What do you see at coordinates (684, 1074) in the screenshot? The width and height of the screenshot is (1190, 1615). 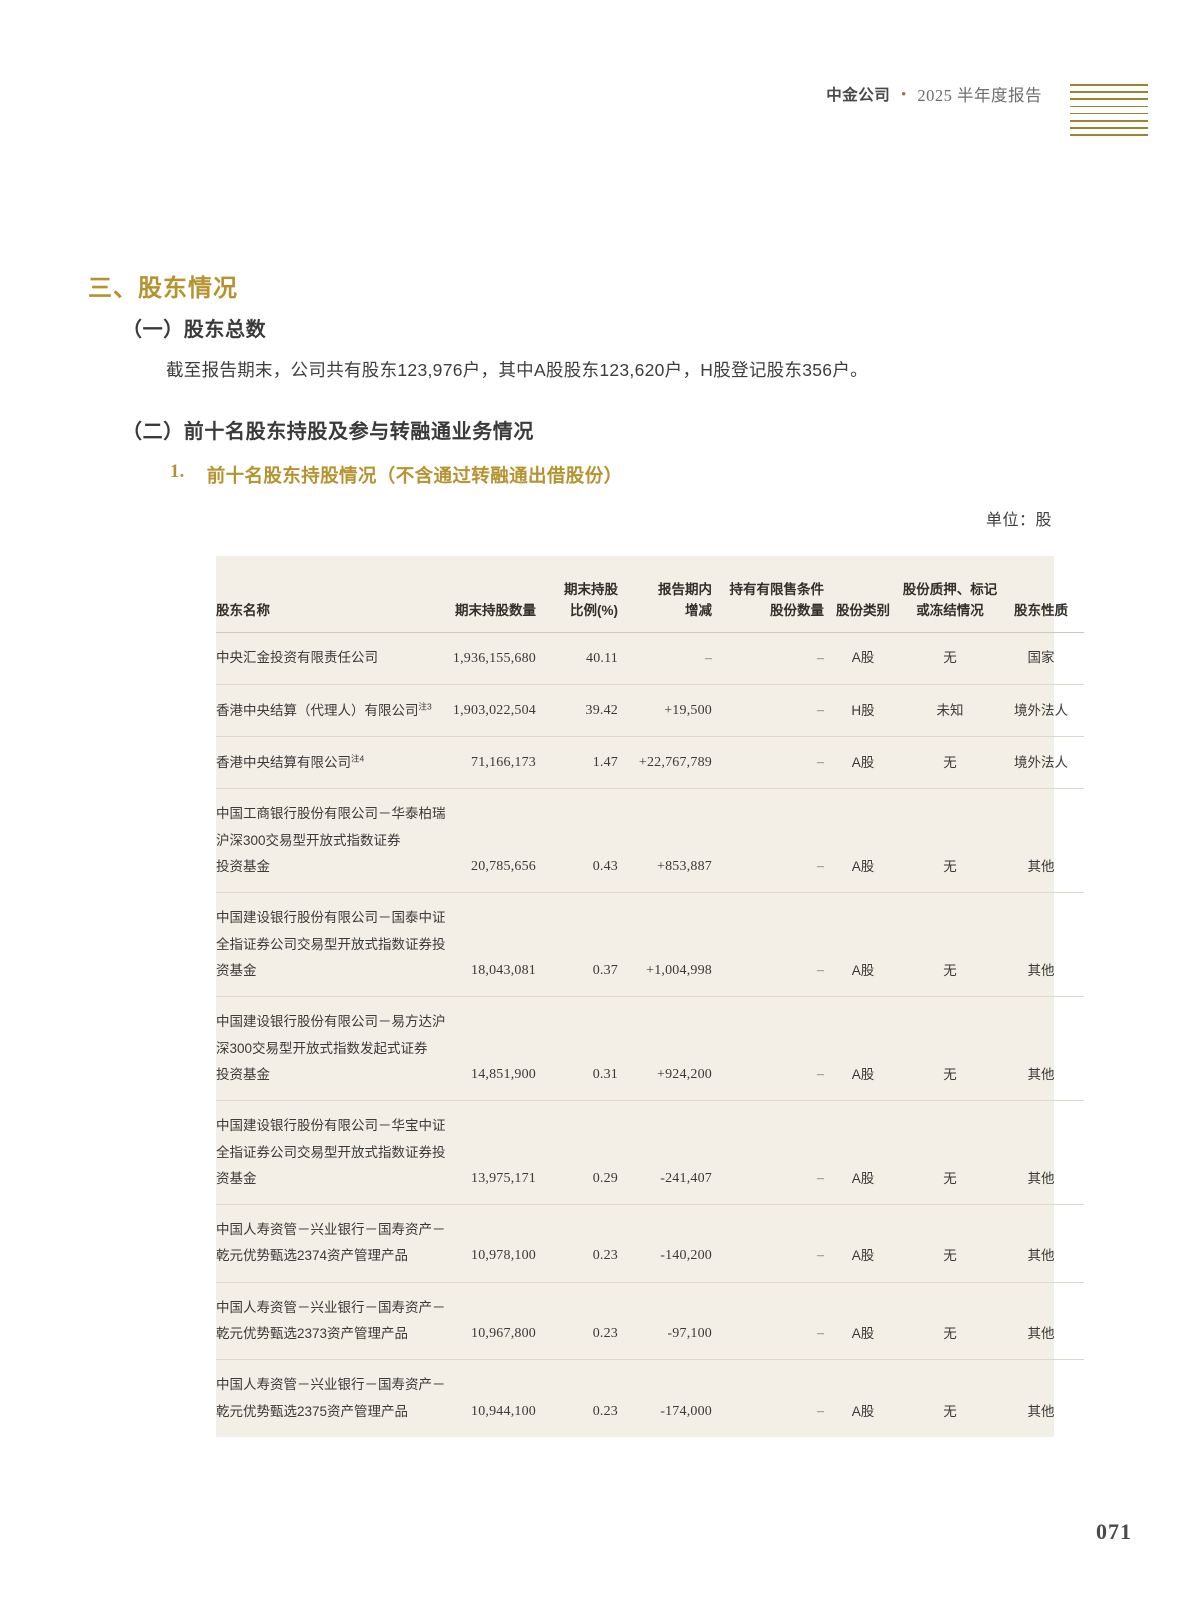 I see `cell-period-change-value: +924,200` at bounding box center [684, 1074].